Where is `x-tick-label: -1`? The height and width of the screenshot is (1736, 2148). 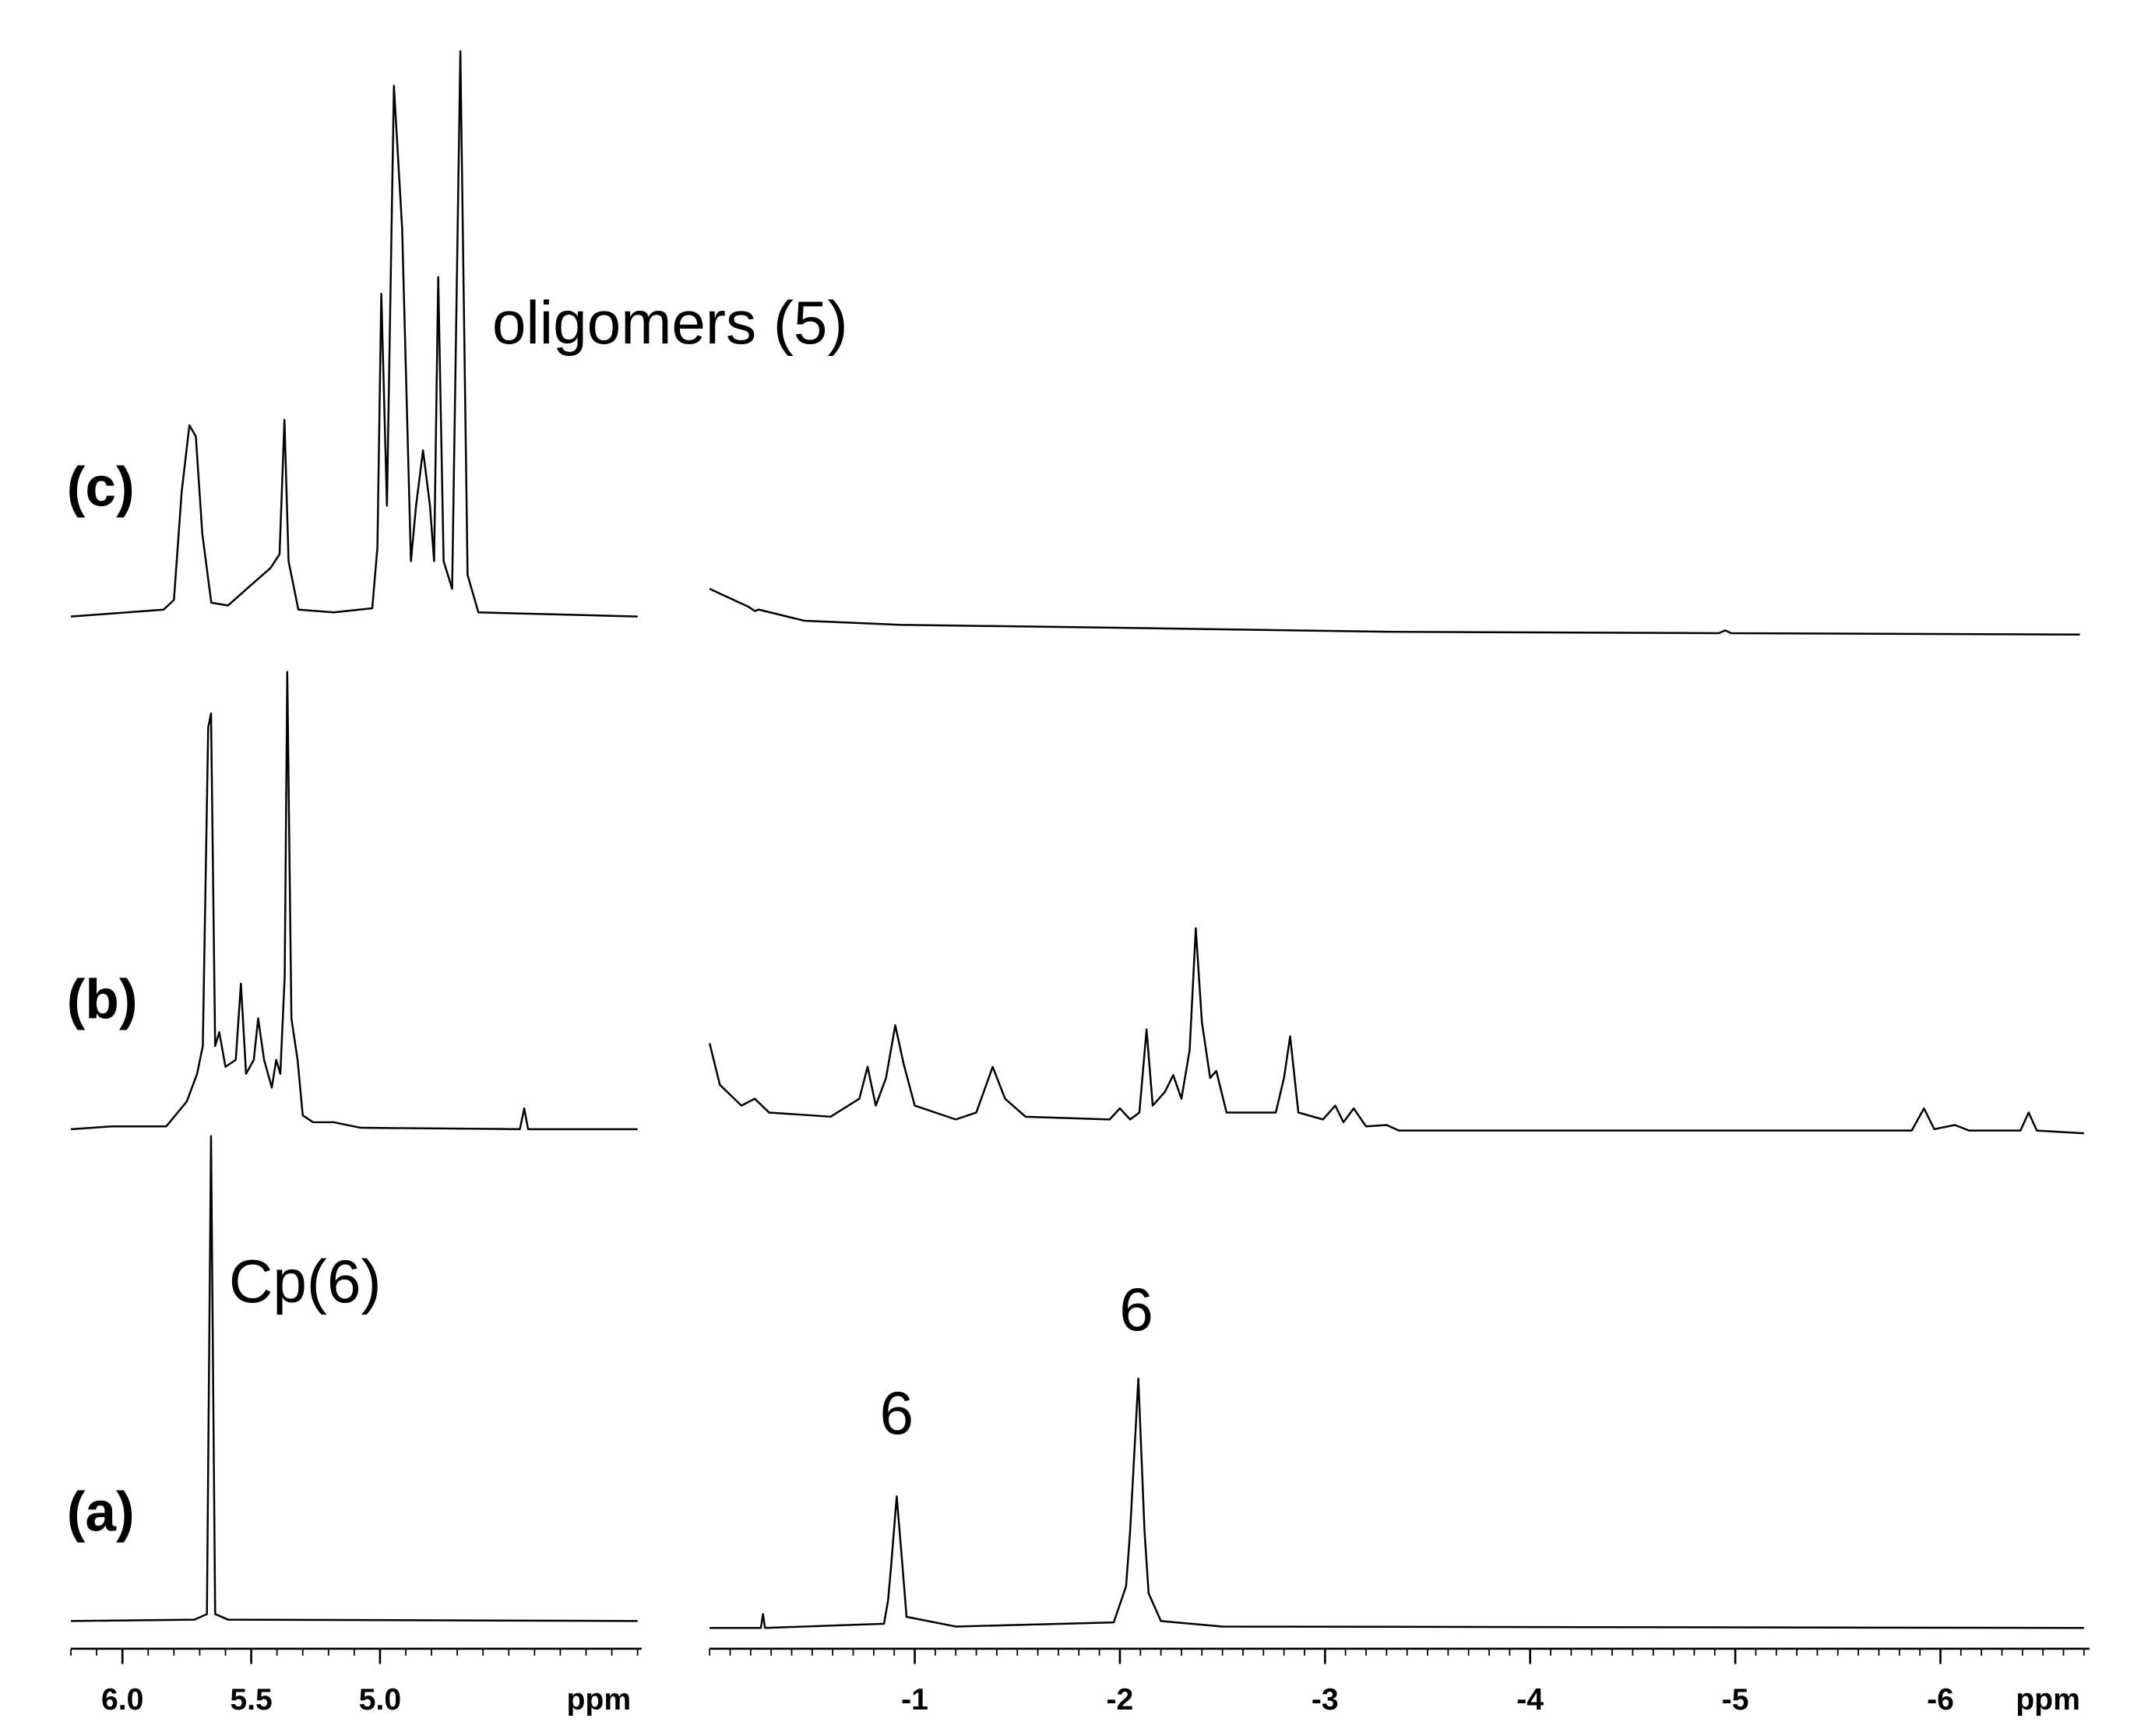 x-tick-label: -1 is located at coordinates (914, 1700).